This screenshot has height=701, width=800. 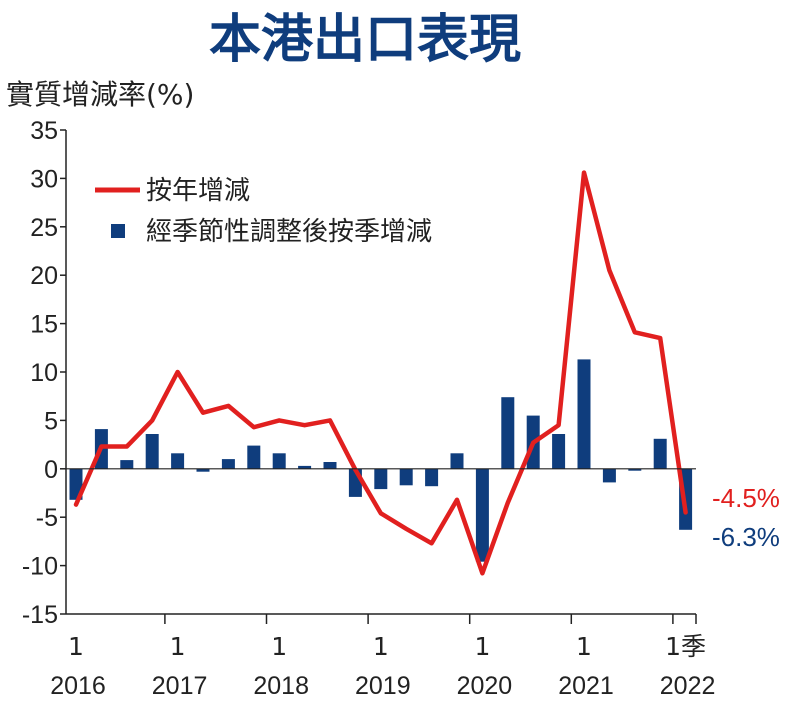 I want to click on x-tick-label-year: 2022, so click(x=688, y=686).